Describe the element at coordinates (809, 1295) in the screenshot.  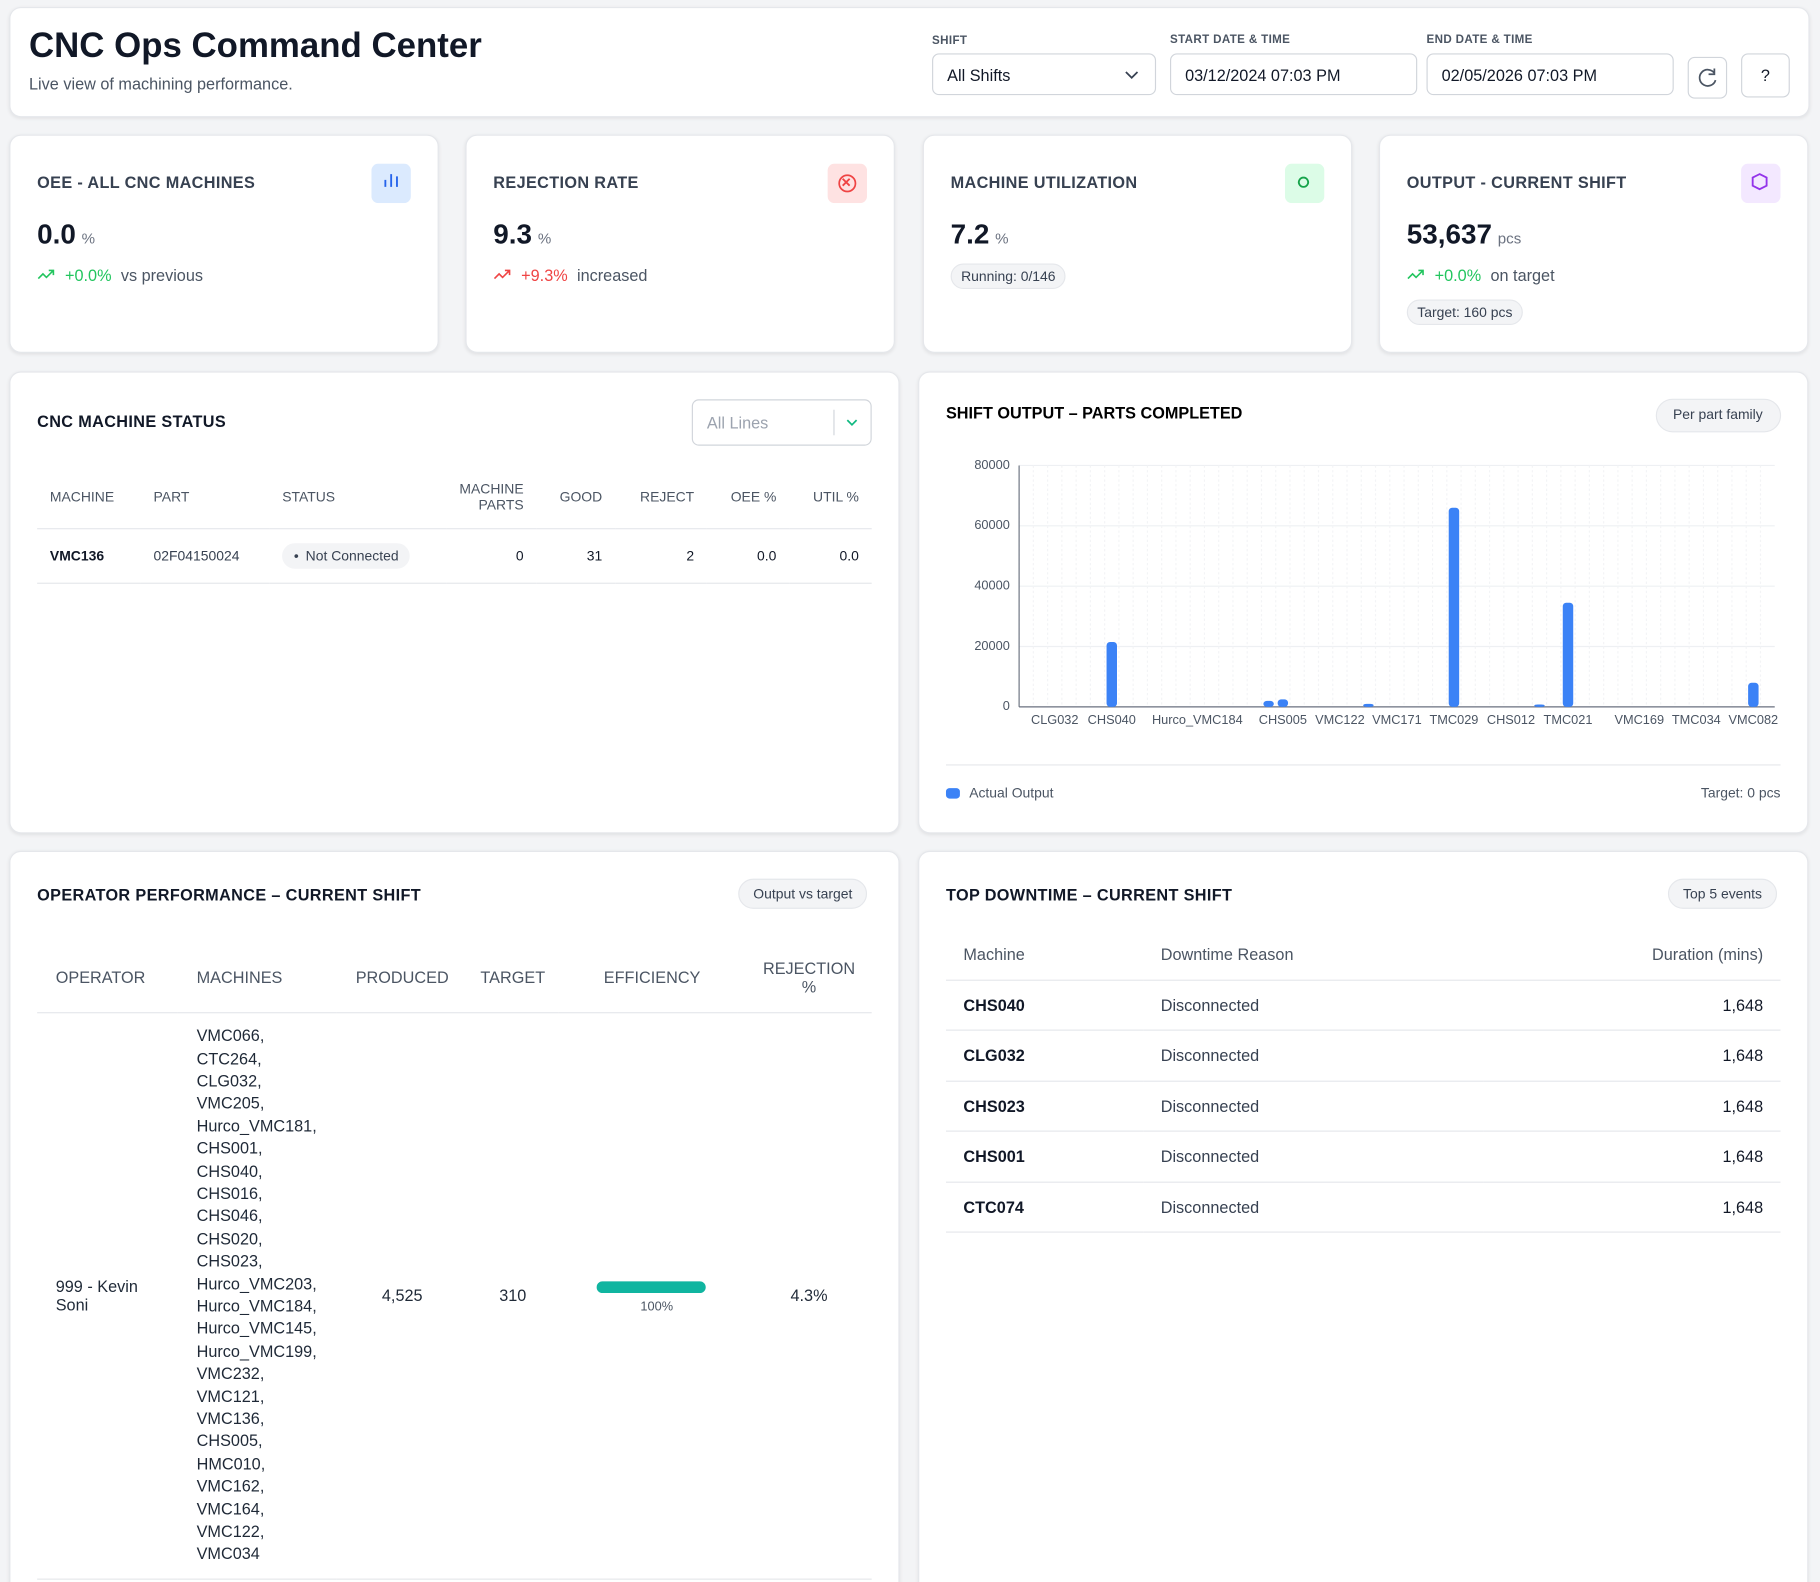
I see `rejection: 4.3%` at that location.